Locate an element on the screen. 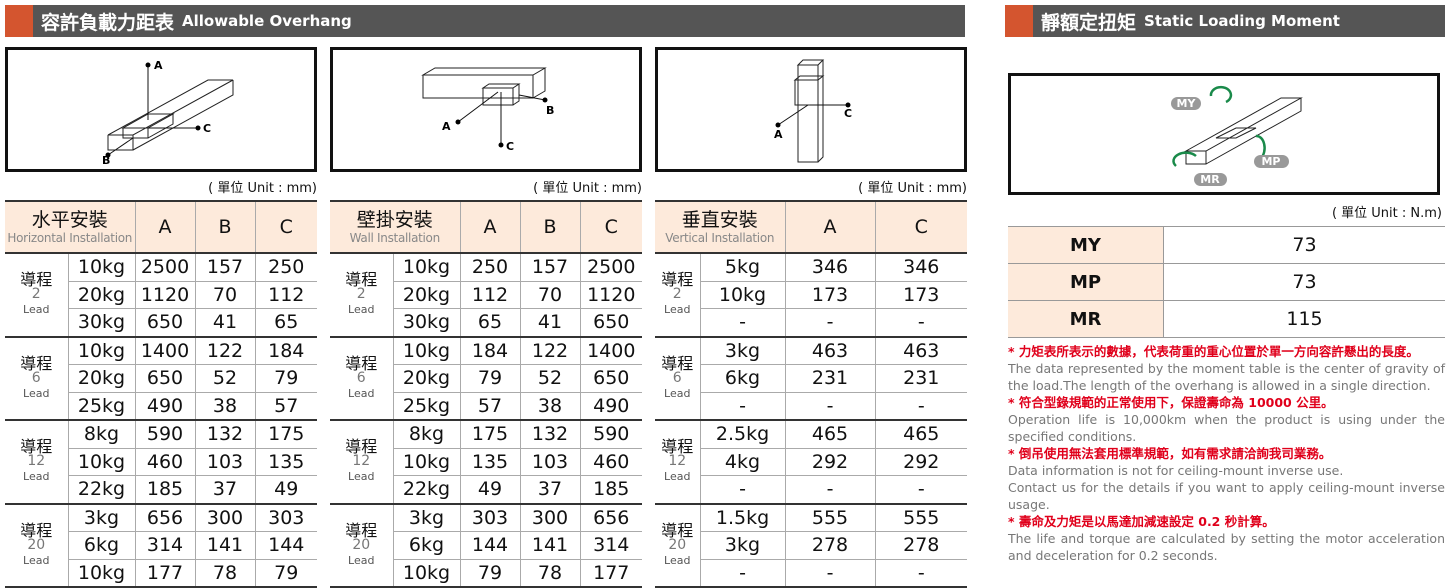 This screenshot has width=1450, height=588. table-row: 10kg 460 103 135 is located at coordinates (161, 462).